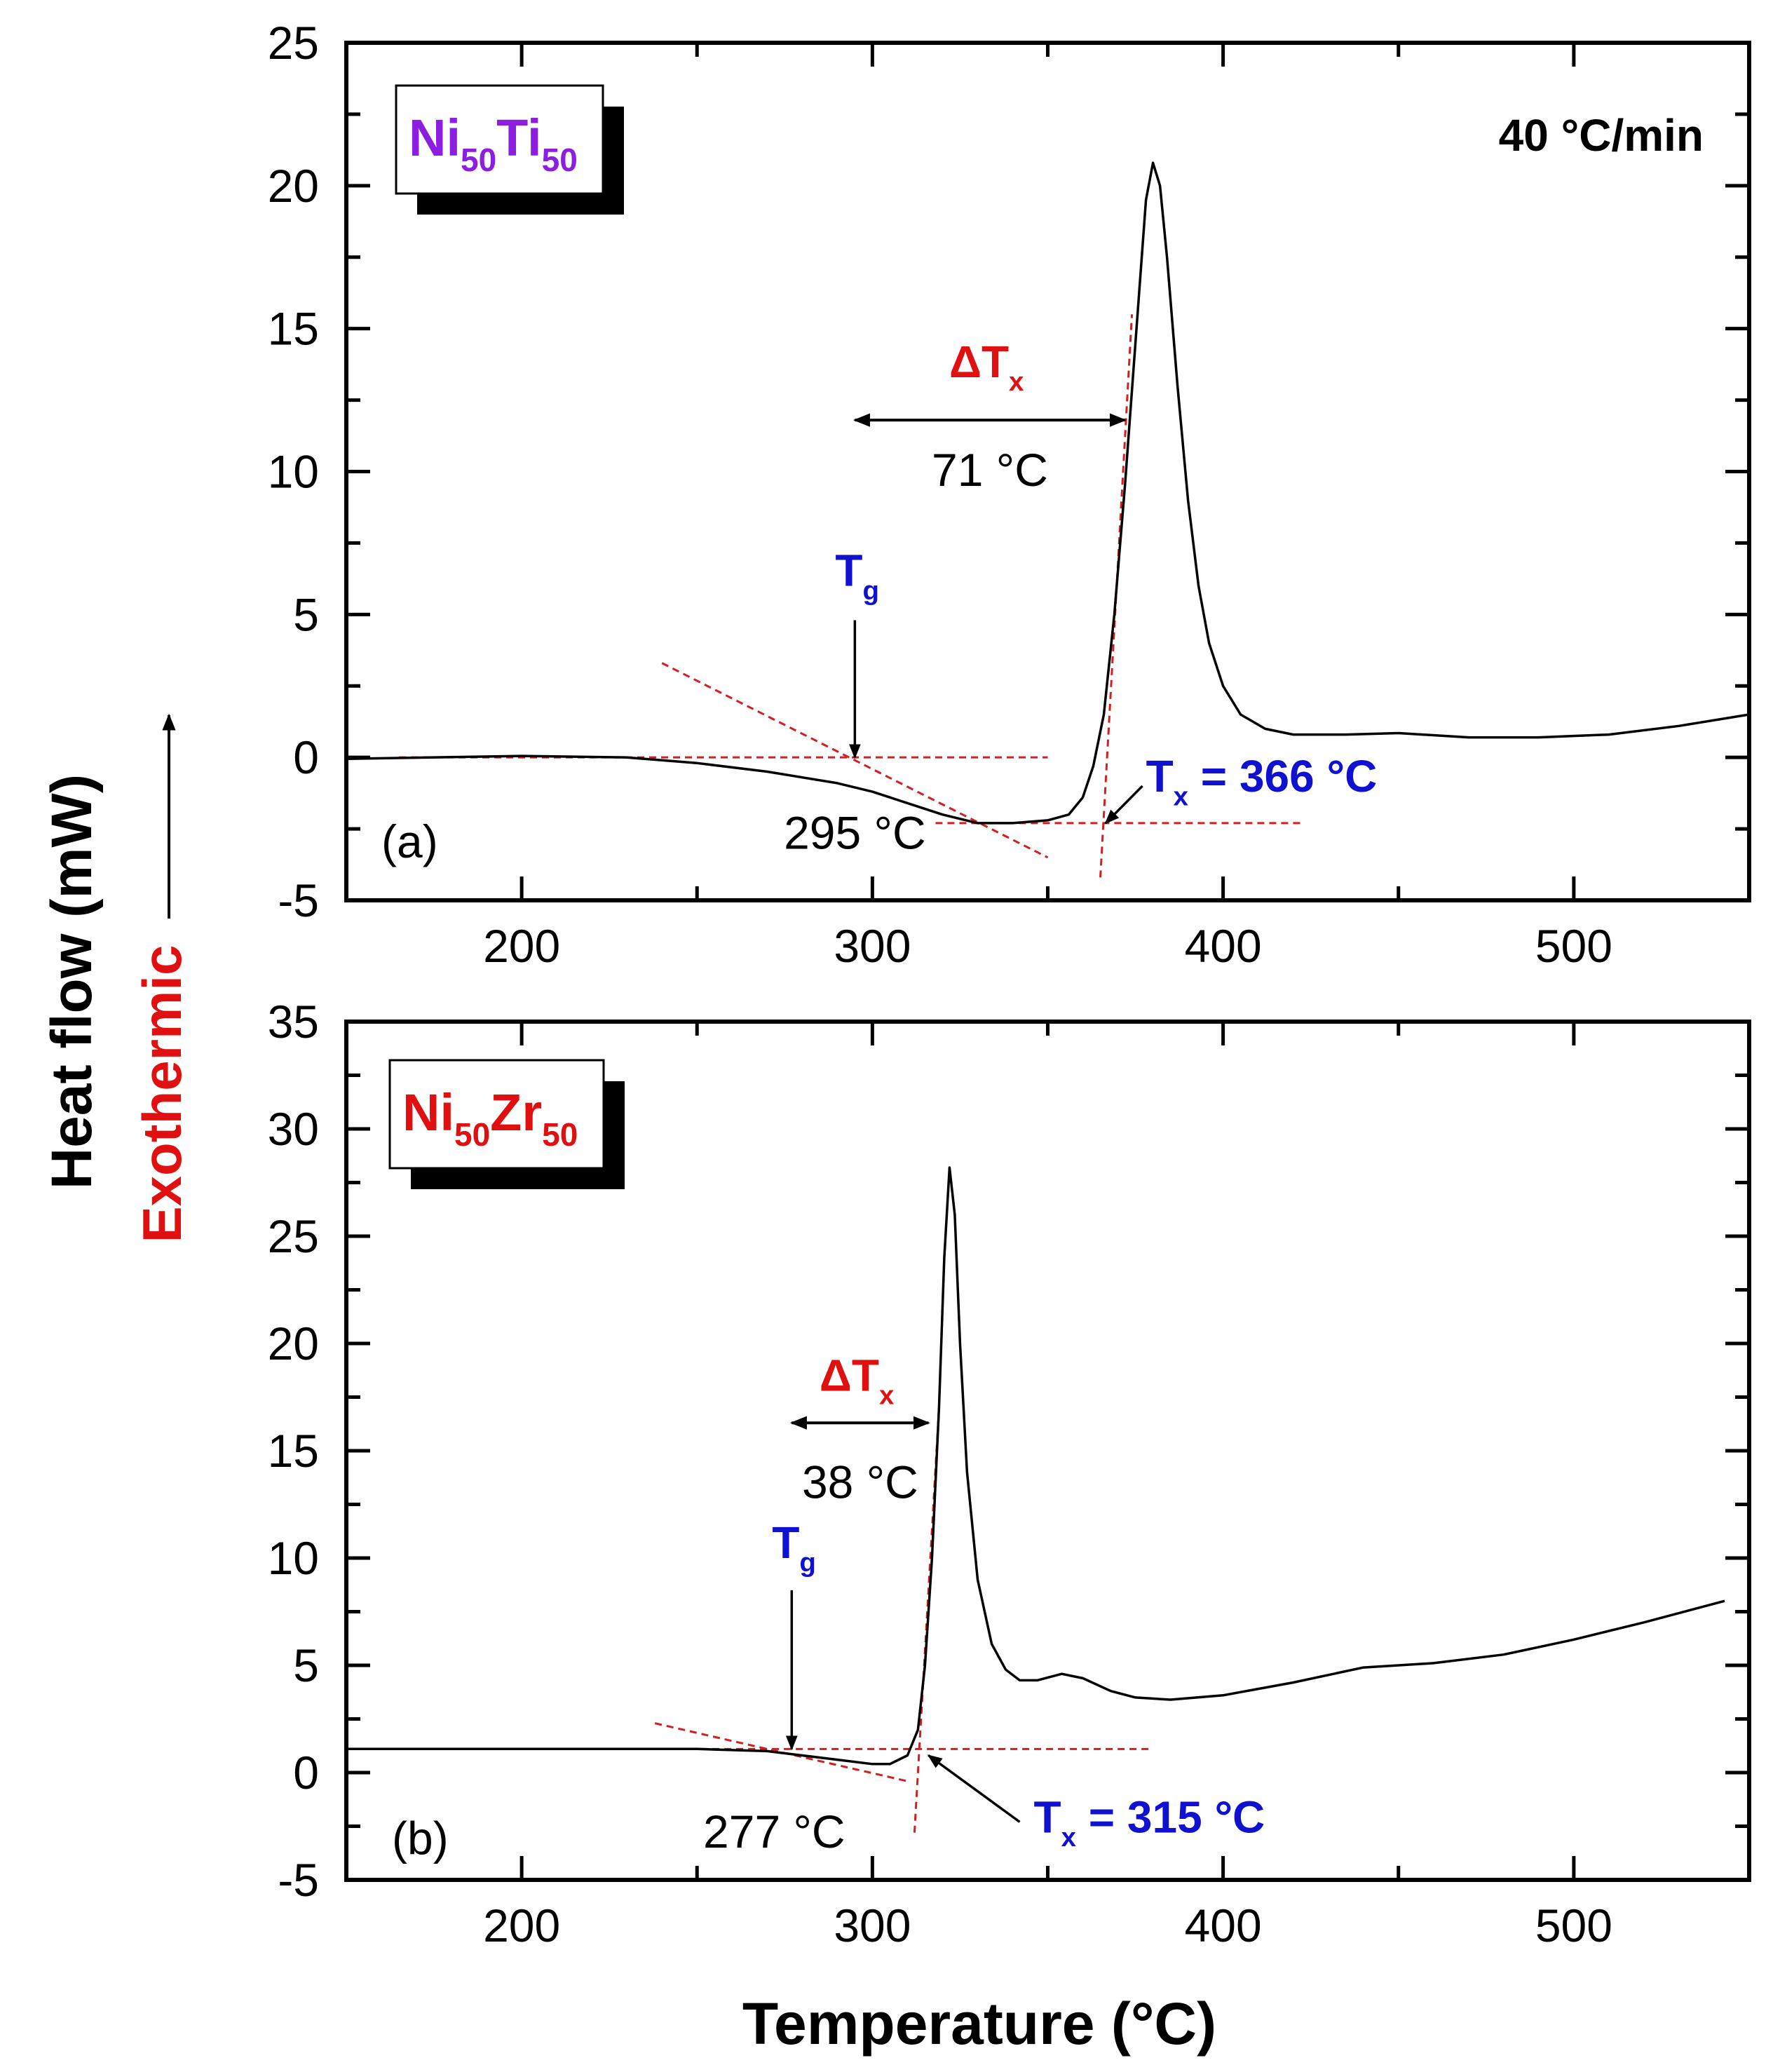  Describe the element at coordinates (162, 1094) in the screenshot. I see `exothermic-label: Exothermic` at that location.